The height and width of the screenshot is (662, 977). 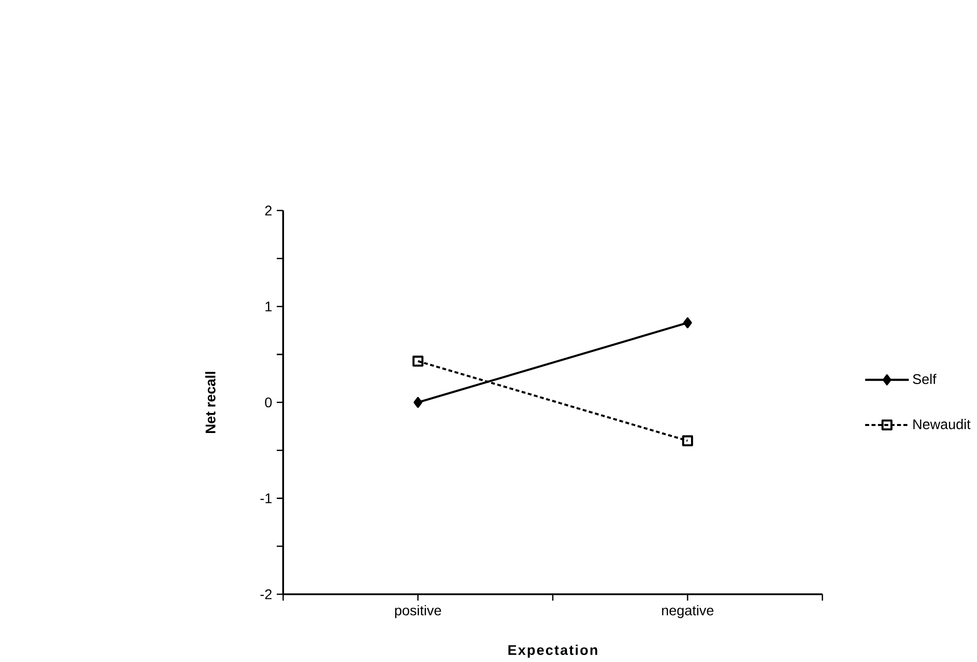 I want to click on y-tick-label: -1, so click(x=266, y=499).